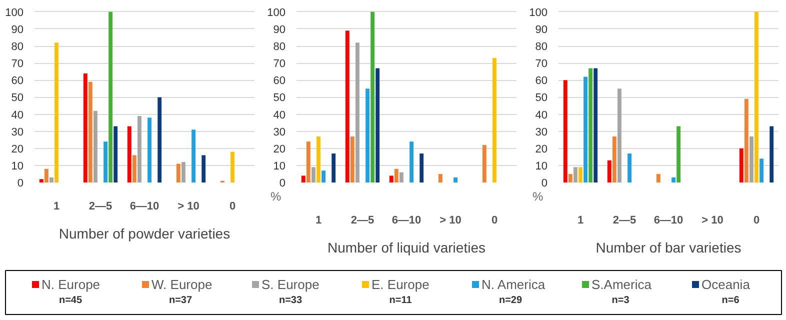  What do you see at coordinates (71, 284) in the screenshot?
I see `legend-label: N. Europe` at bounding box center [71, 284].